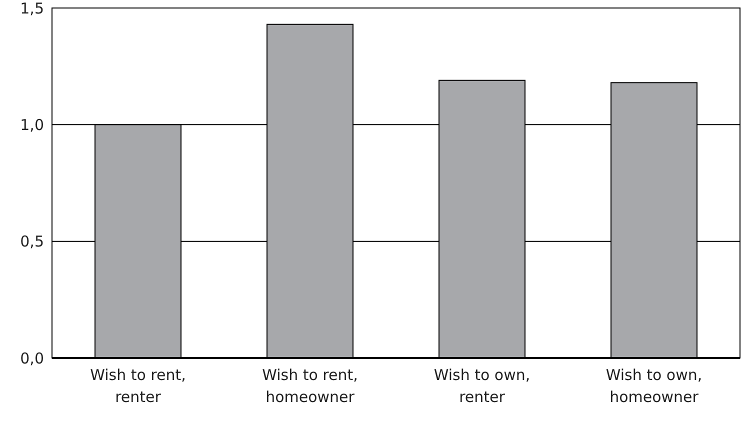 The height and width of the screenshot is (421, 744). What do you see at coordinates (32, 125) in the screenshot?
I see `y-tick-label: 1,0` at bounding box center [32, 125].